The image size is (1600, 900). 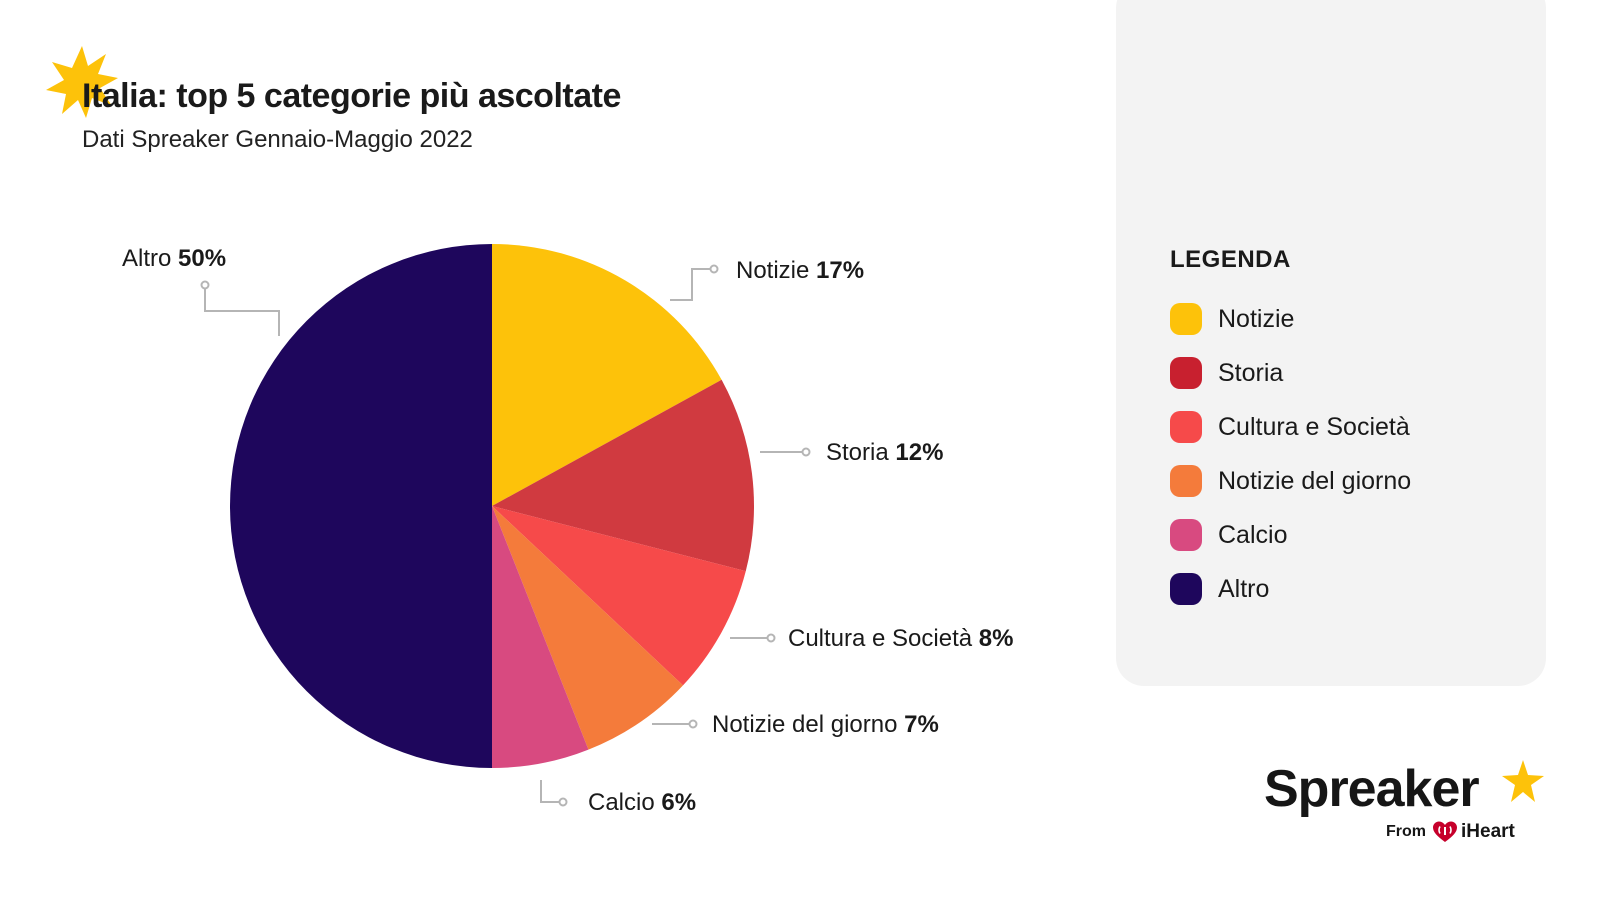 What do you see at coordinates (840, 270) in the screenshot?
I see `slice-label-value: 17%` at bounding box center [840, 270].